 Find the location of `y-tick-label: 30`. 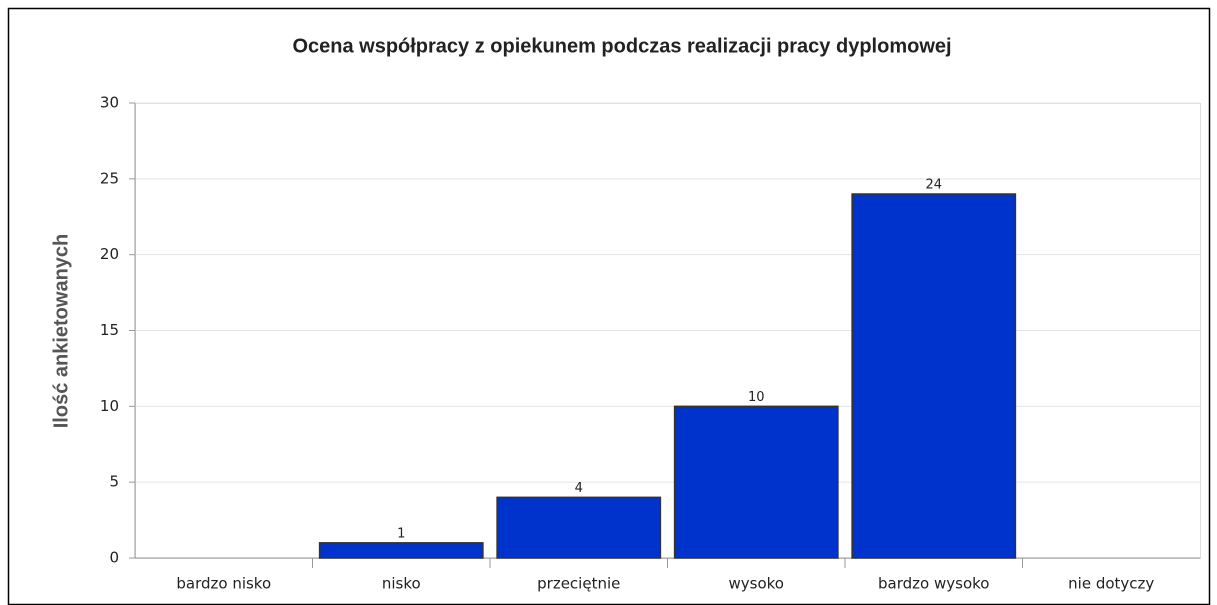

y-tick-label: 30 is located at coordinates (109, 103).